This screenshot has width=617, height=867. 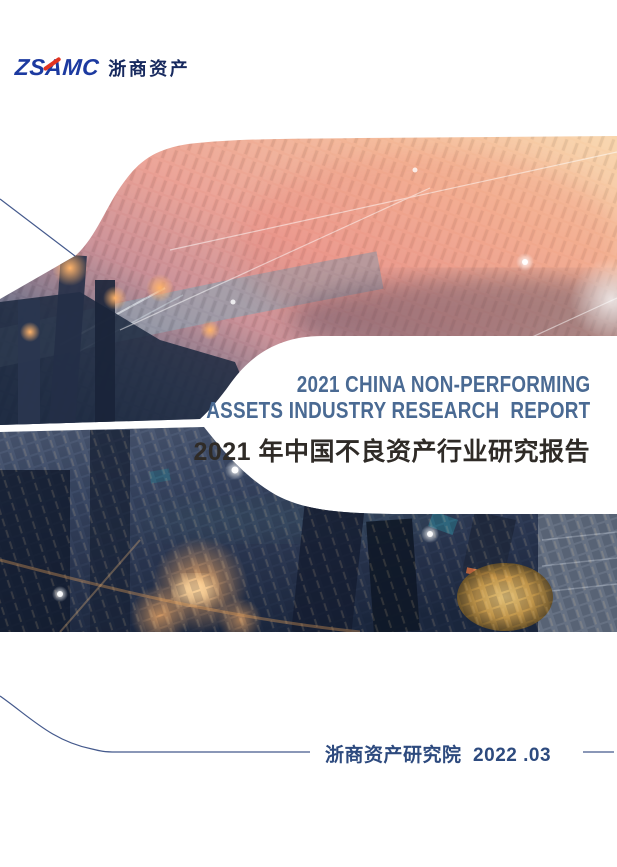 What do you see at coordinates (397, 410) in the screenshot?
I see `title-english-line2: ASSETS INDUSTRY RESEARCH REPORT` at bounding box center [397, 410].